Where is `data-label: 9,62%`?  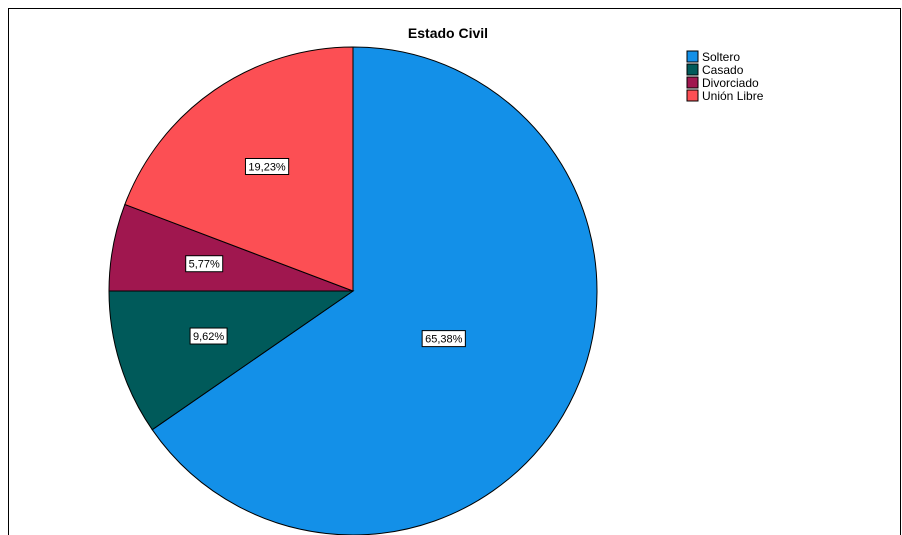 data-label: 9,62% is located at coordinates (208, 336).